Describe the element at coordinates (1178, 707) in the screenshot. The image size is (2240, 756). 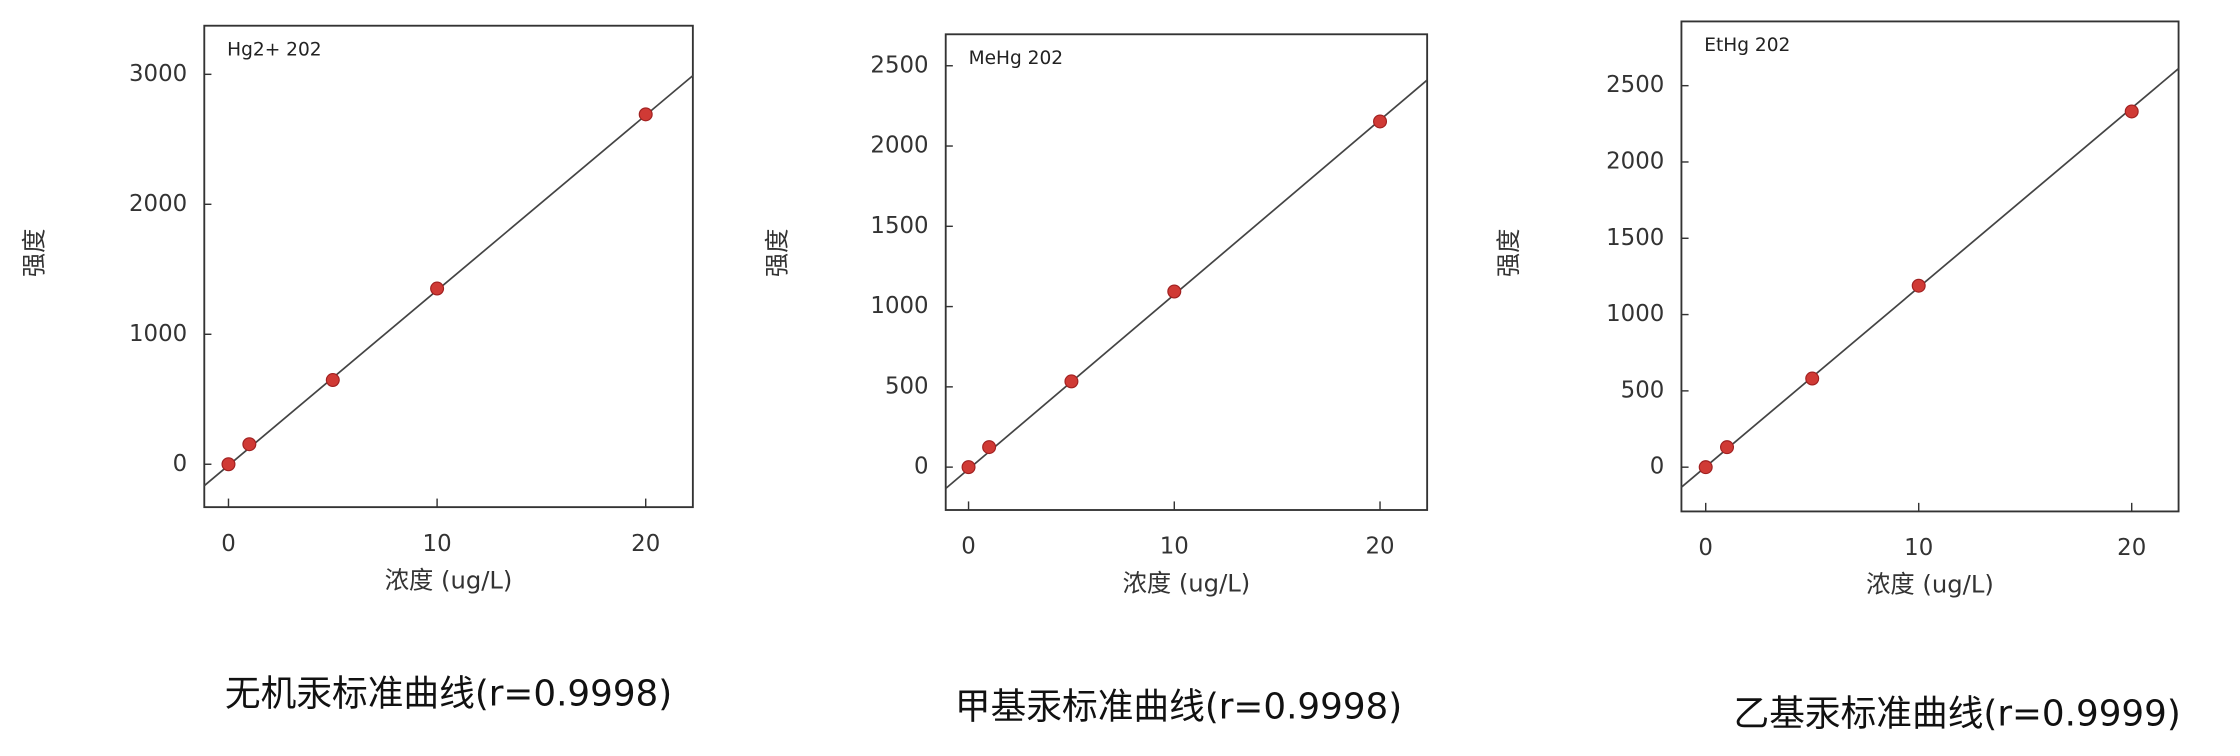
I see `caption: 甲基汞标准曲线(r=0.9998)` at that location.